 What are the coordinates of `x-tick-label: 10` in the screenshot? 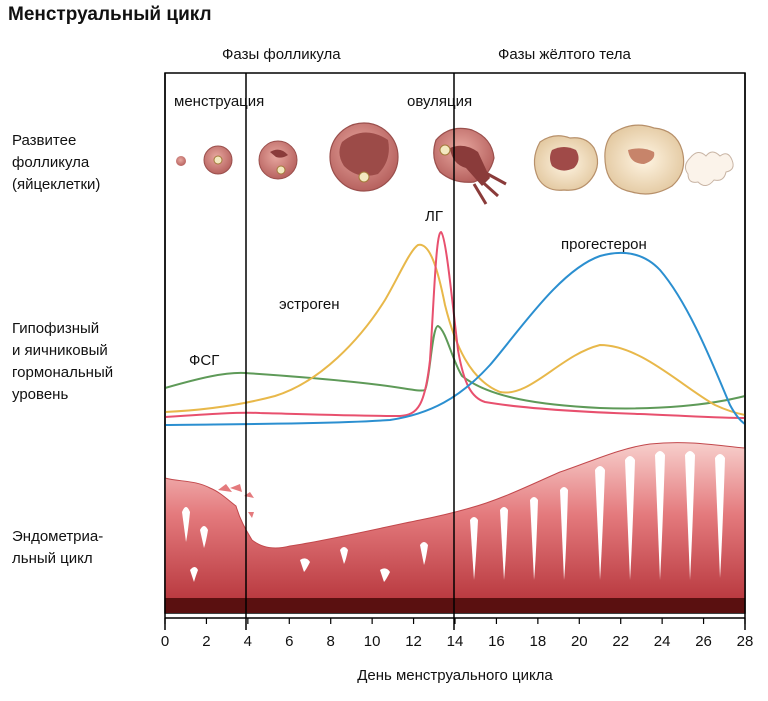 It's located at (372, 641).